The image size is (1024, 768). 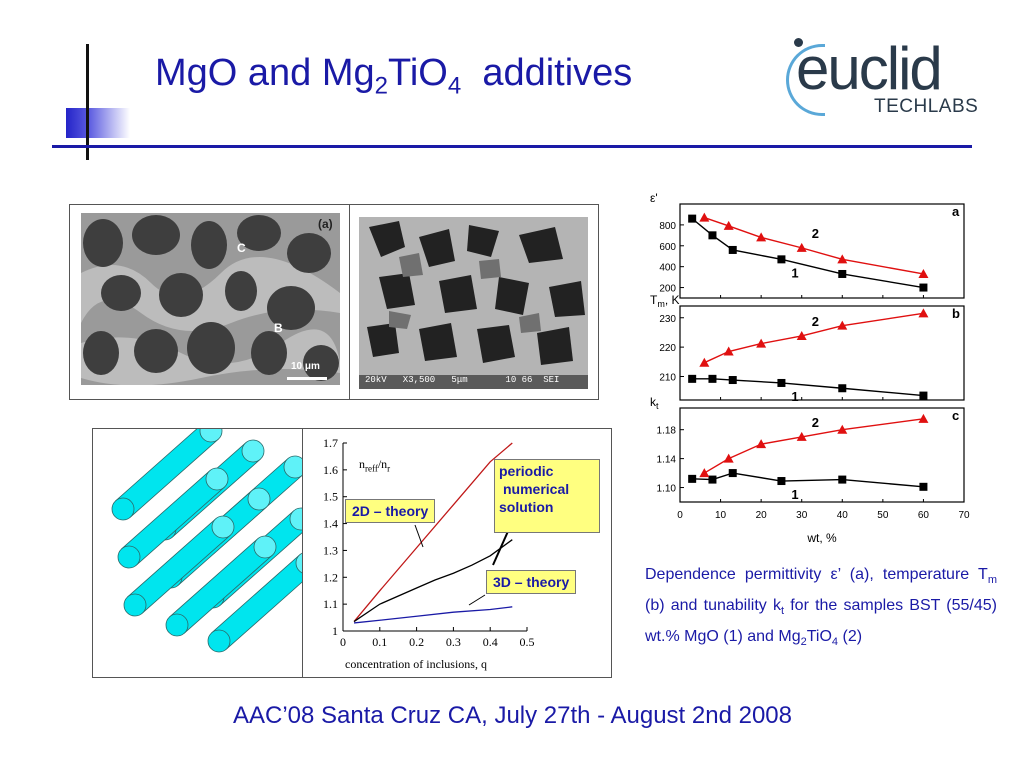 I want to click on prop-panel-letter-b: b, so click(x=956, y=313).